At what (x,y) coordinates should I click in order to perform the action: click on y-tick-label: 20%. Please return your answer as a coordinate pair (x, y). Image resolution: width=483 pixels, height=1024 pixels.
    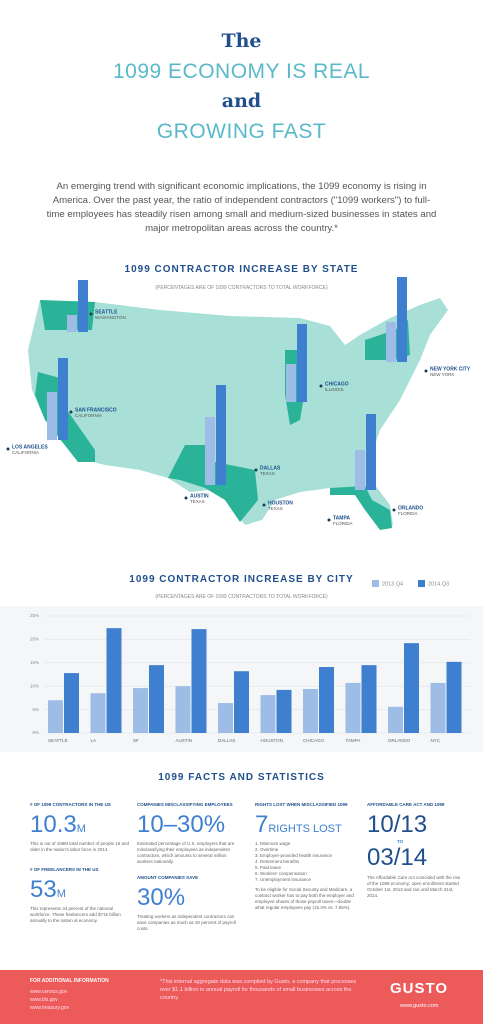
    Looking at the image, I should click on (34, 639).